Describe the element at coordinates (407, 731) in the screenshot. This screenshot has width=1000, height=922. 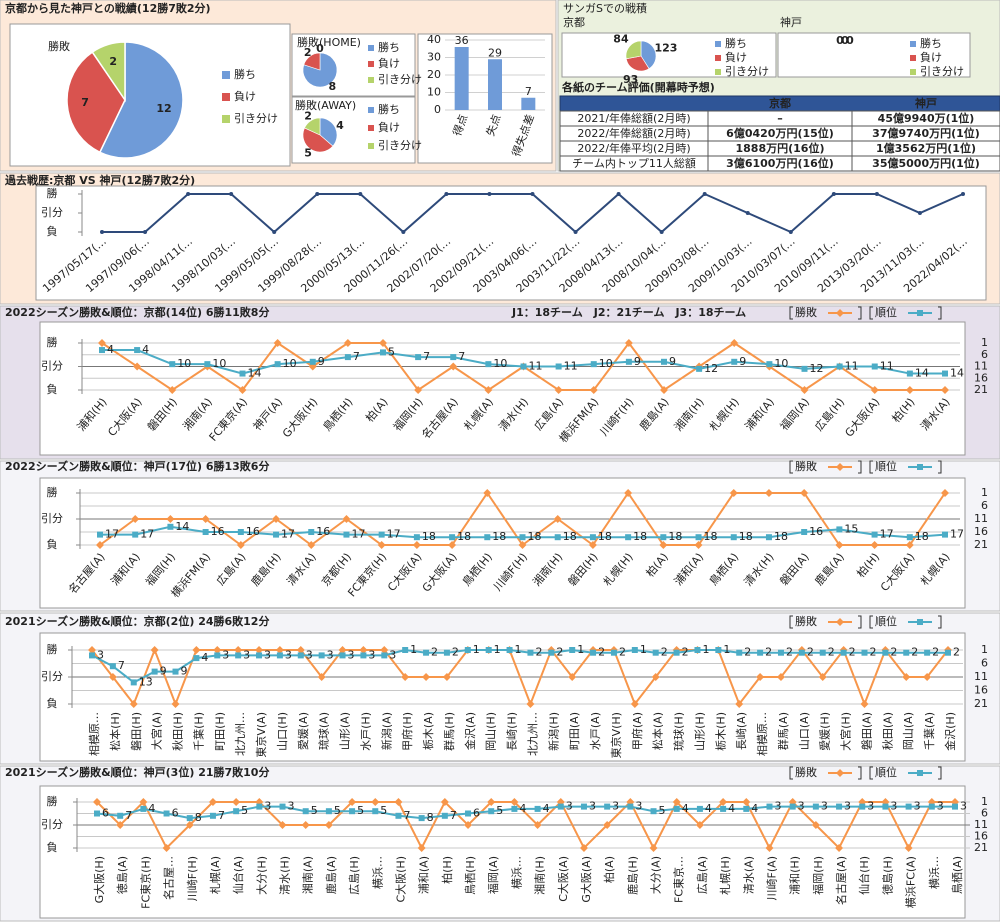
I see `x-tick-label: 甲府(H)` at that location.